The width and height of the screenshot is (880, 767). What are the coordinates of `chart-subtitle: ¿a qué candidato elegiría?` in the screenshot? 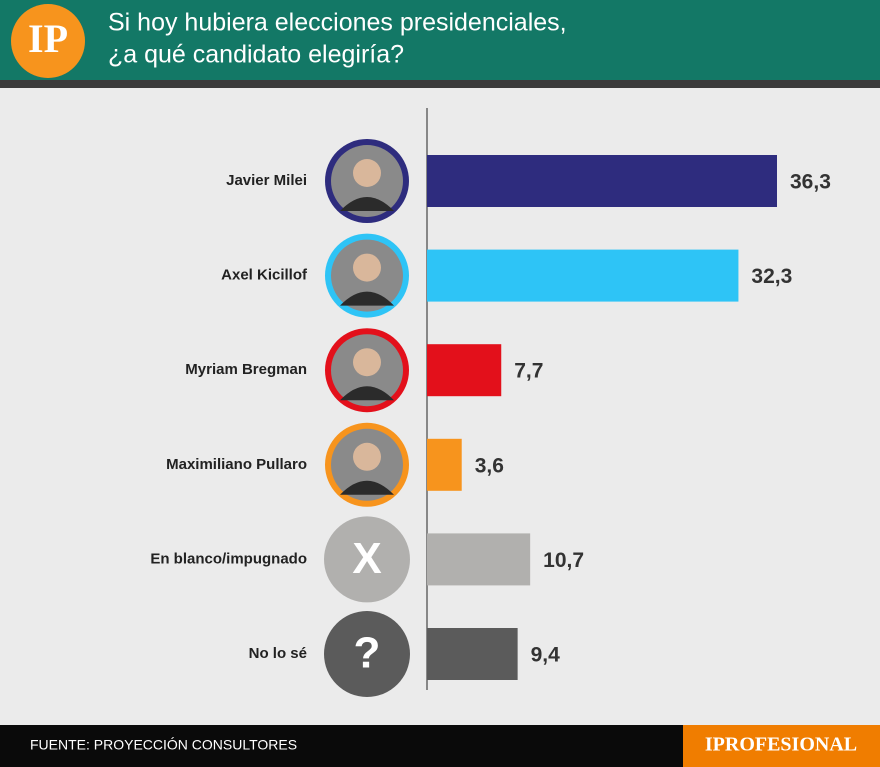 It's located at (256, 55).